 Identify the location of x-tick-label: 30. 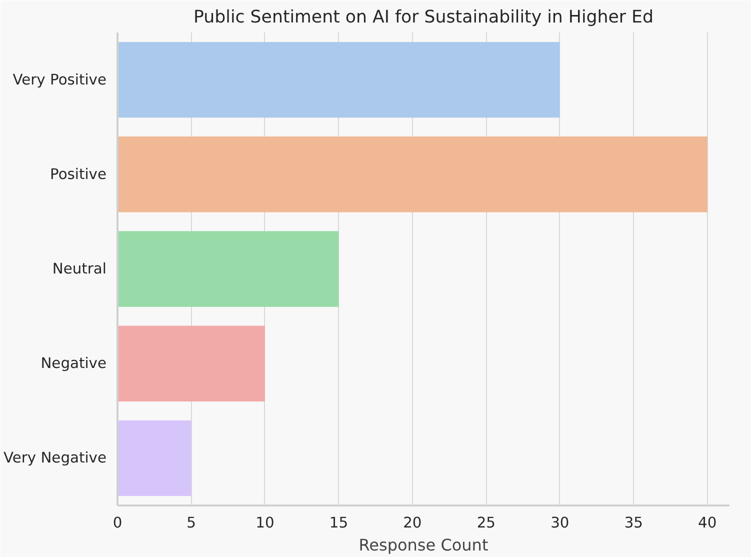
(560, 523).